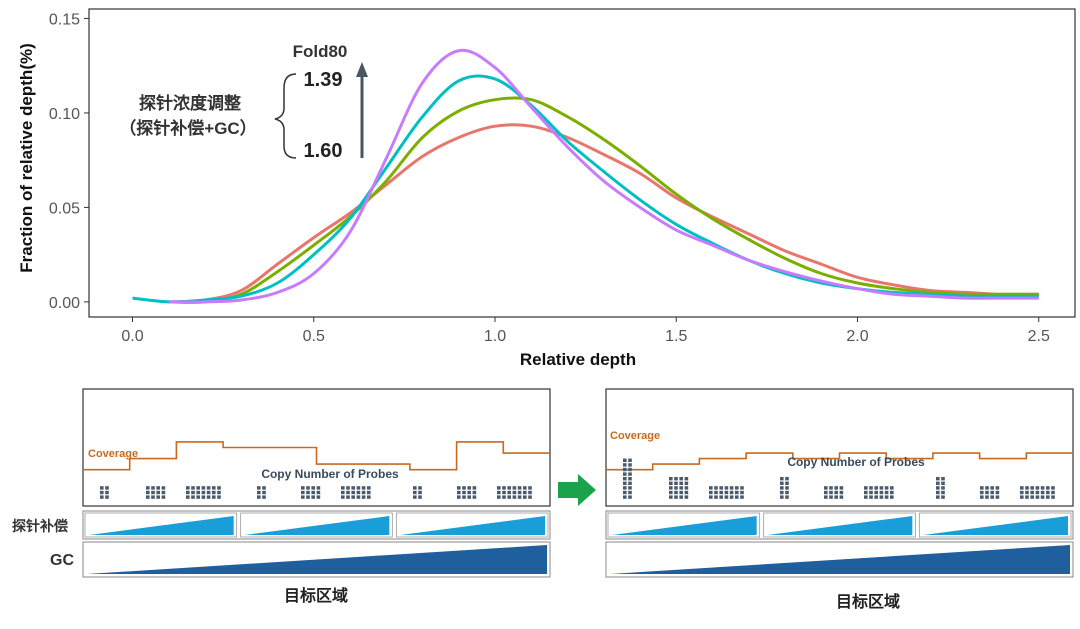  I want to click on group-label-line2: （探针补偿+GC）, so click(187, 128).